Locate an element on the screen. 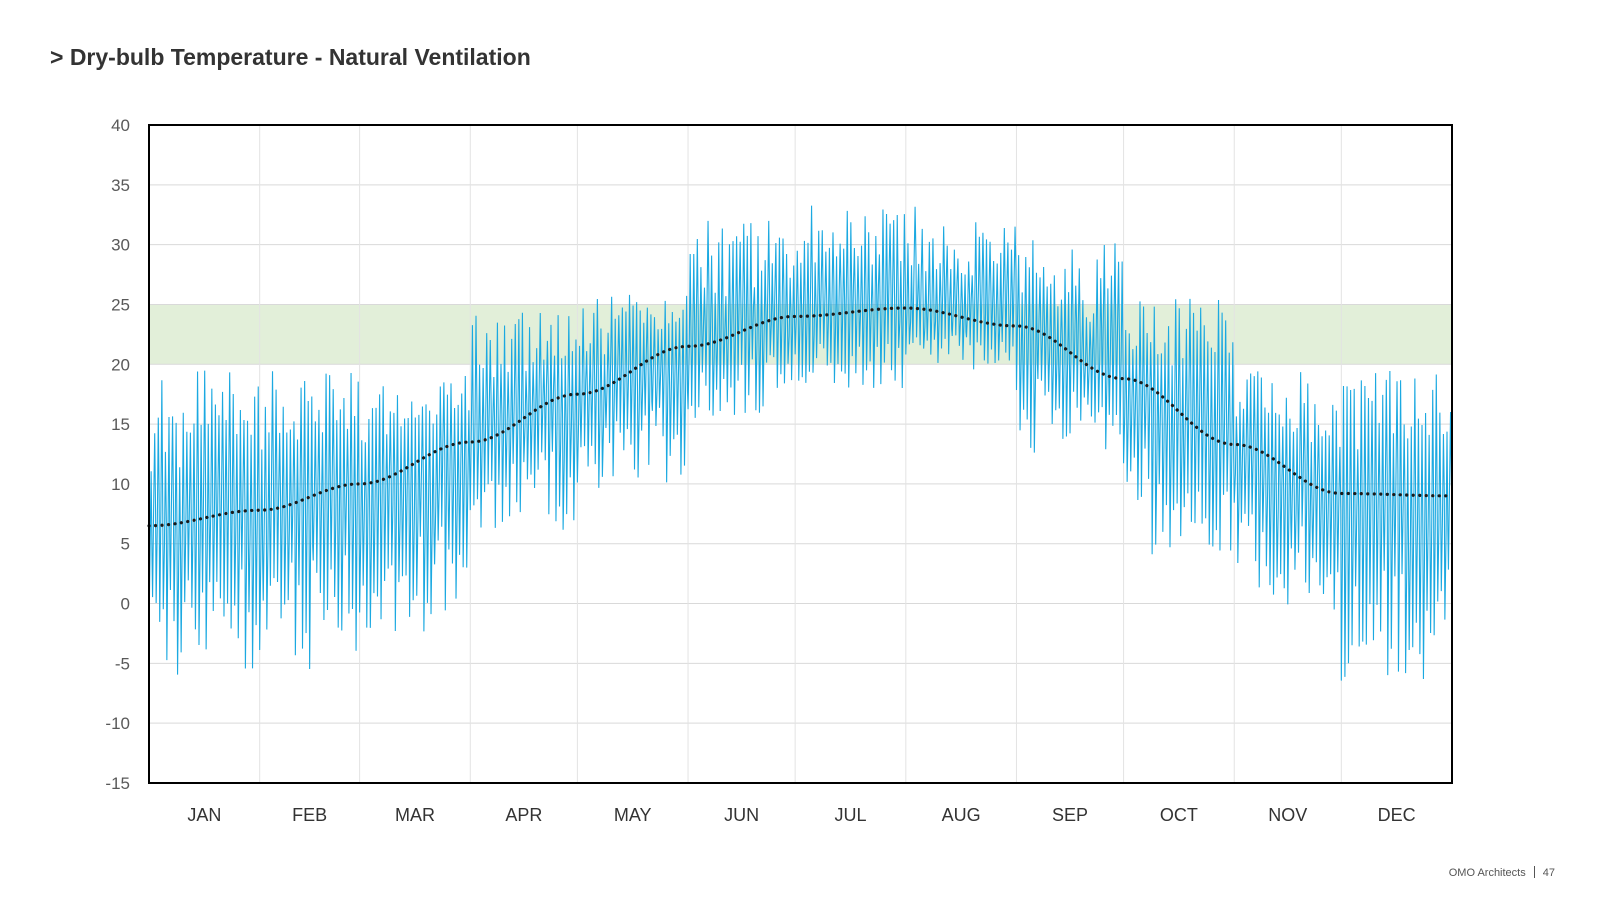 Image resolution: width=1599 pixels, height=899 pixels. x-tick-label: APR is located at coordinates (523, 815).